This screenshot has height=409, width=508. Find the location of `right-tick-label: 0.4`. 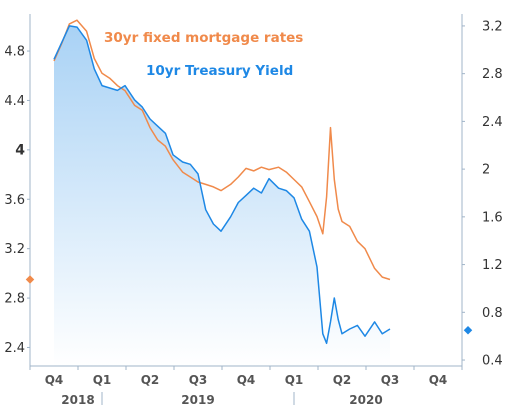

right-tick-label: 0.4 is located at coordinates (492, 361).